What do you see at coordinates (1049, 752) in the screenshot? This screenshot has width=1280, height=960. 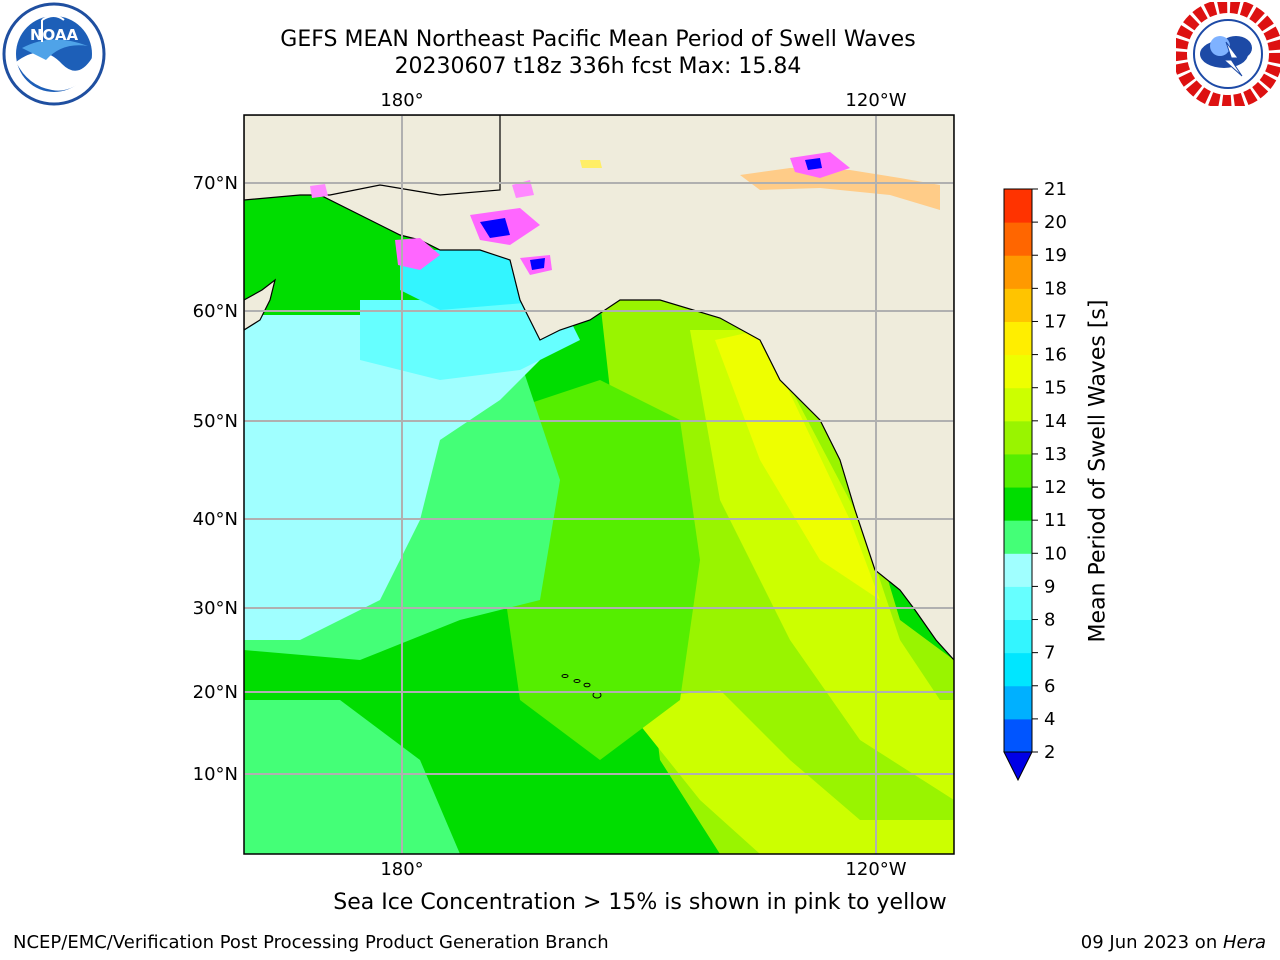 I see `colorbar-tick-label-2: 2` at bounding box center [1049, 752].